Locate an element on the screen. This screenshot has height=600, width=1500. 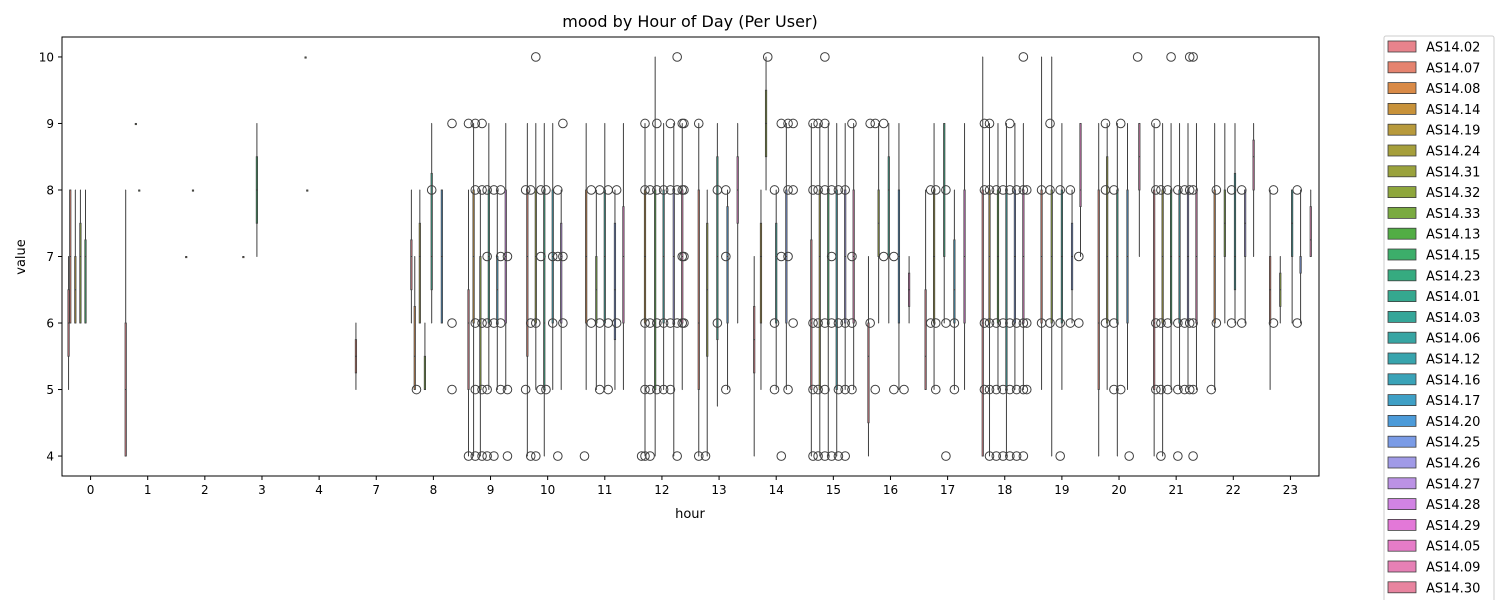
legend-item: AS14.33 is located at coordinates (1433, 214).